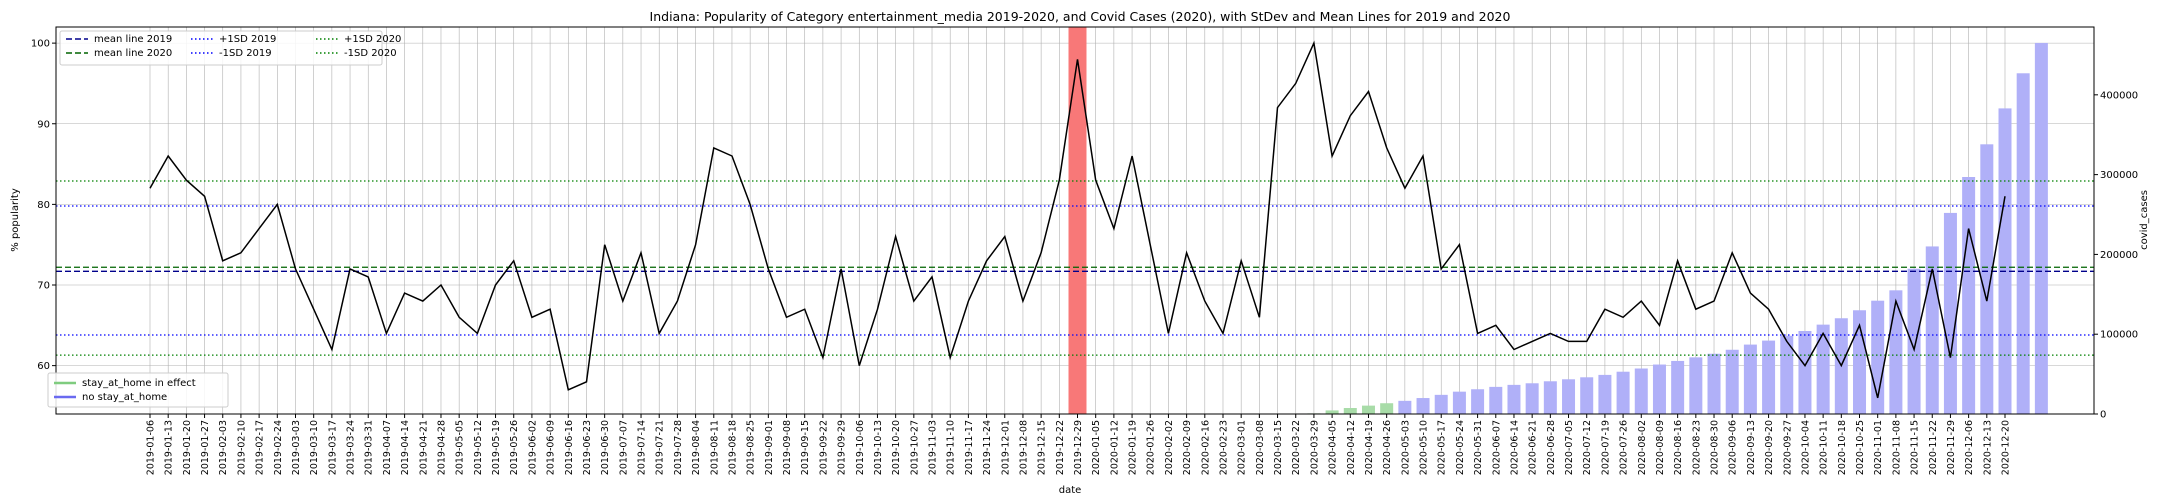  Describe the element at coordinates (1224, 447) in the screenshot. I see `x-tick-label: 2020-02-23` at that location.